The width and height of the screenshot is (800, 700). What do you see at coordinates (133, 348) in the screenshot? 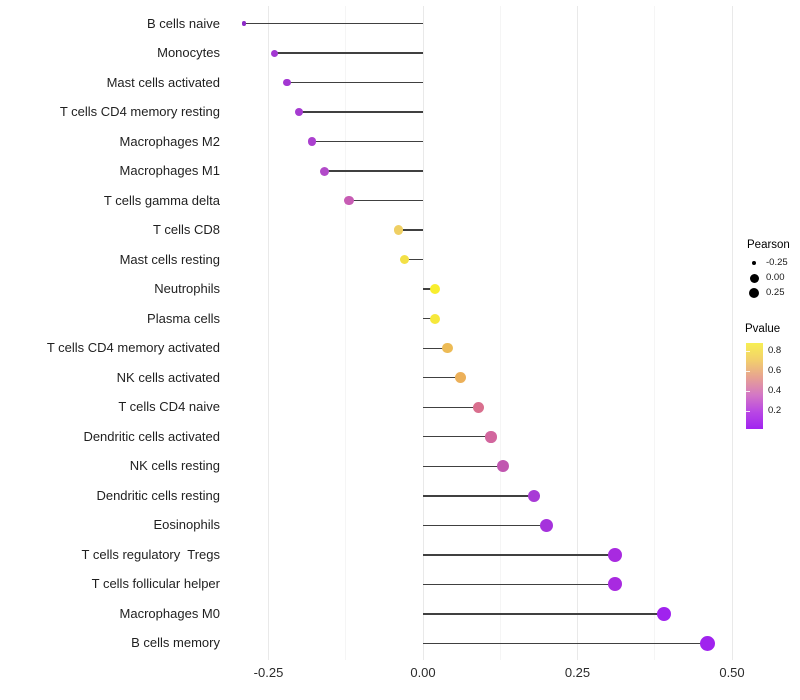
I see `category-label: T cells CD4 memory activated` at bounding box center [133, 348].